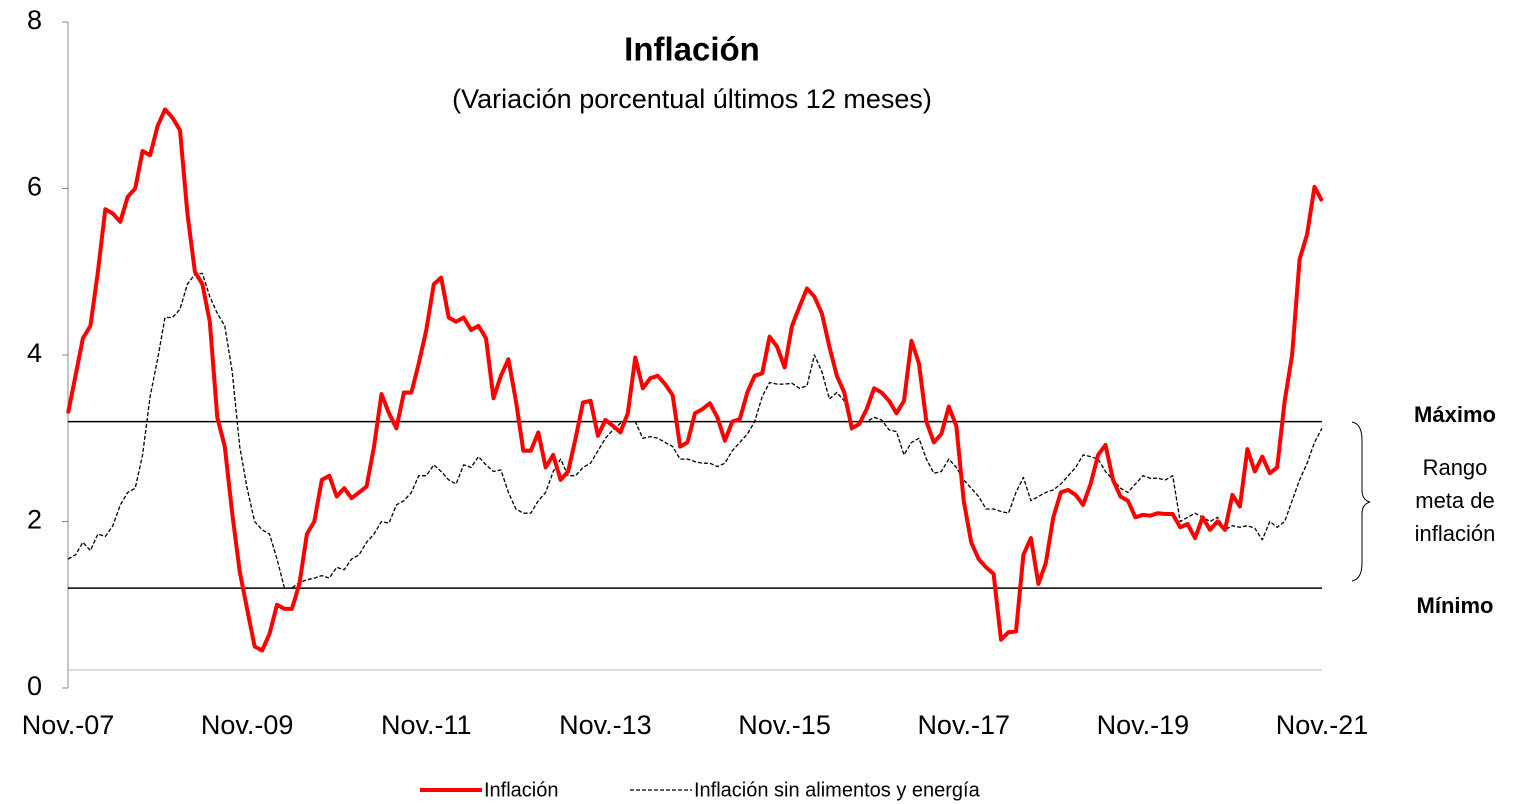 This screenshot has height=804, width=1535. What do you see at coordinates (692, 49) in the screenshot?
I see `chart-title: Inflación` at bounding box center [692, 49].